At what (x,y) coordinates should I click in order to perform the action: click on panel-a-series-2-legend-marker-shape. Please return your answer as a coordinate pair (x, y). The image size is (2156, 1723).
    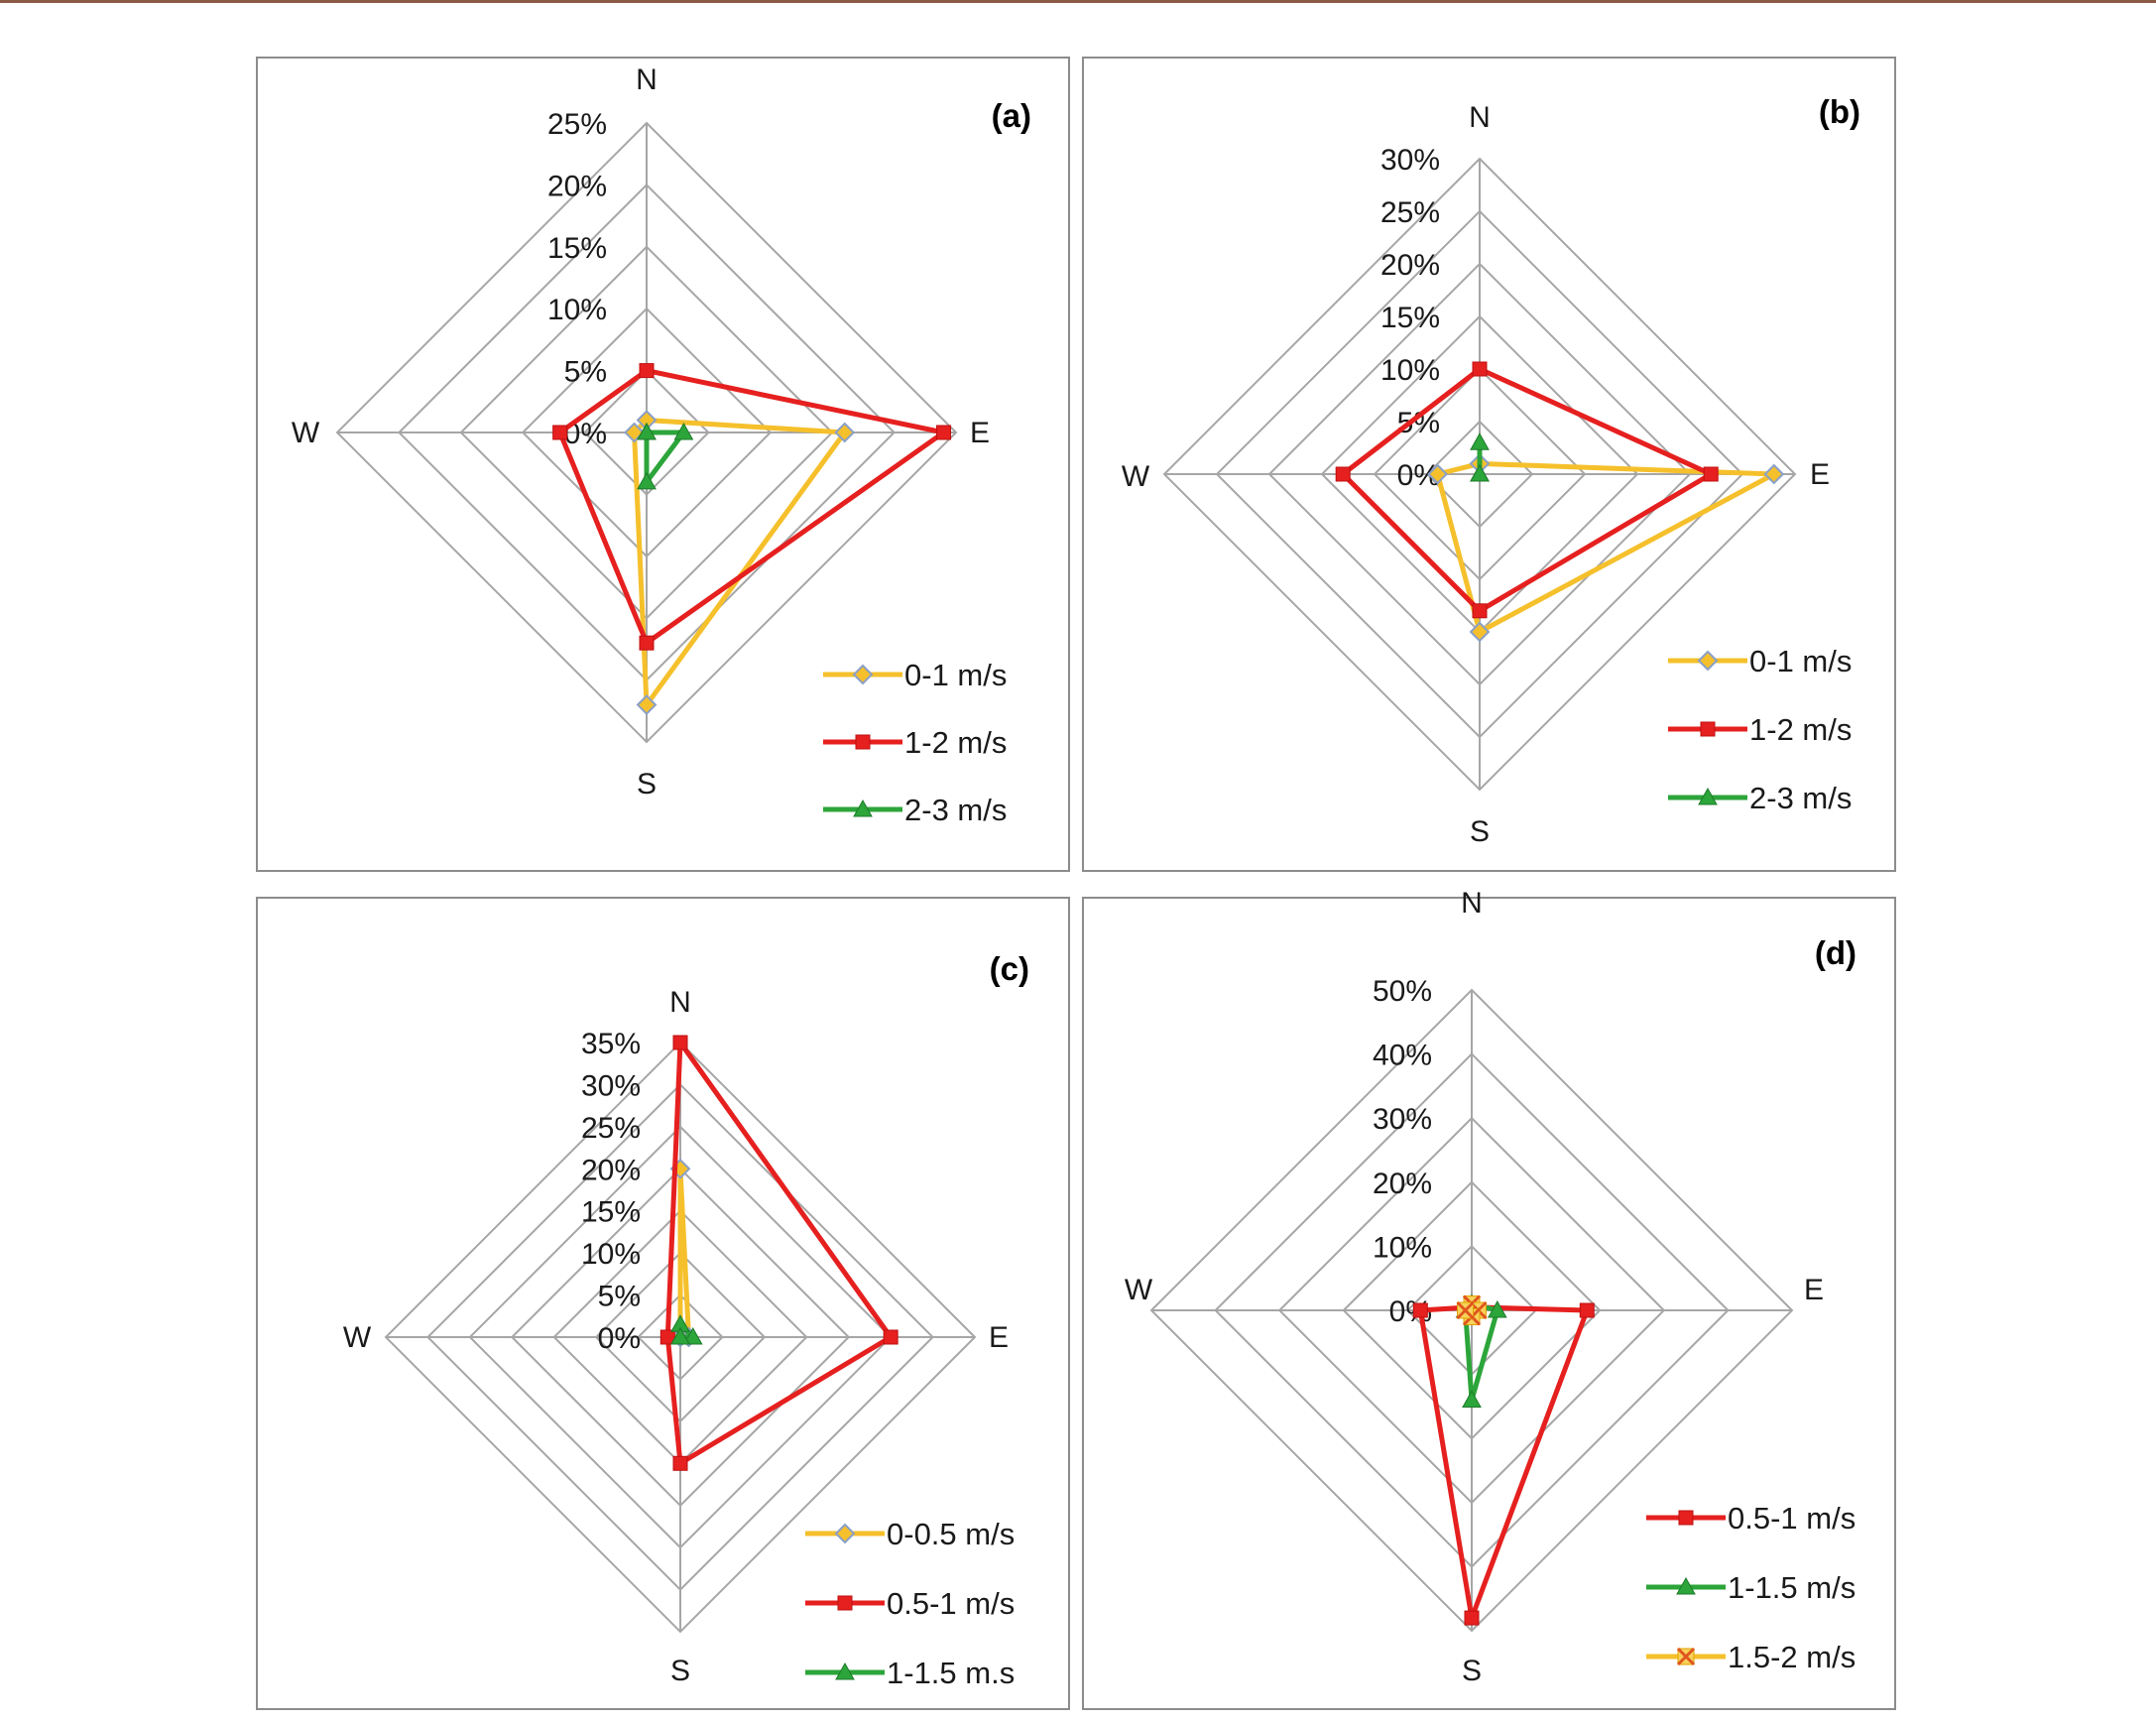
    Looking at the image, I should click on (863, 742).